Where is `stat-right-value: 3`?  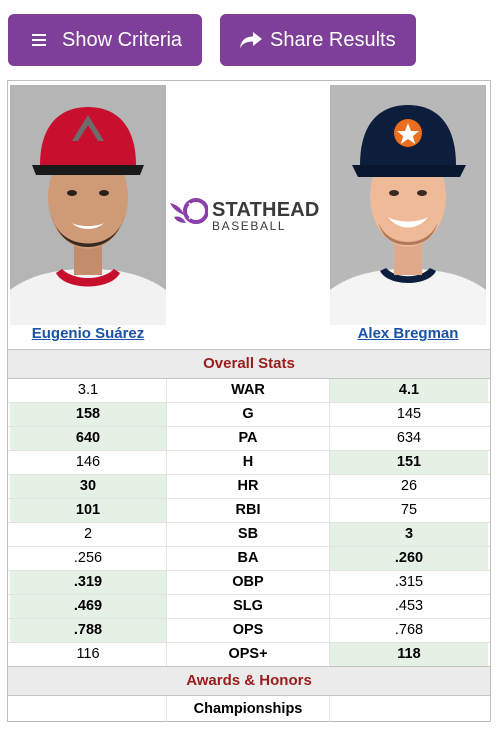
stat-right-value: 3 is located at coordinates (409, 534).